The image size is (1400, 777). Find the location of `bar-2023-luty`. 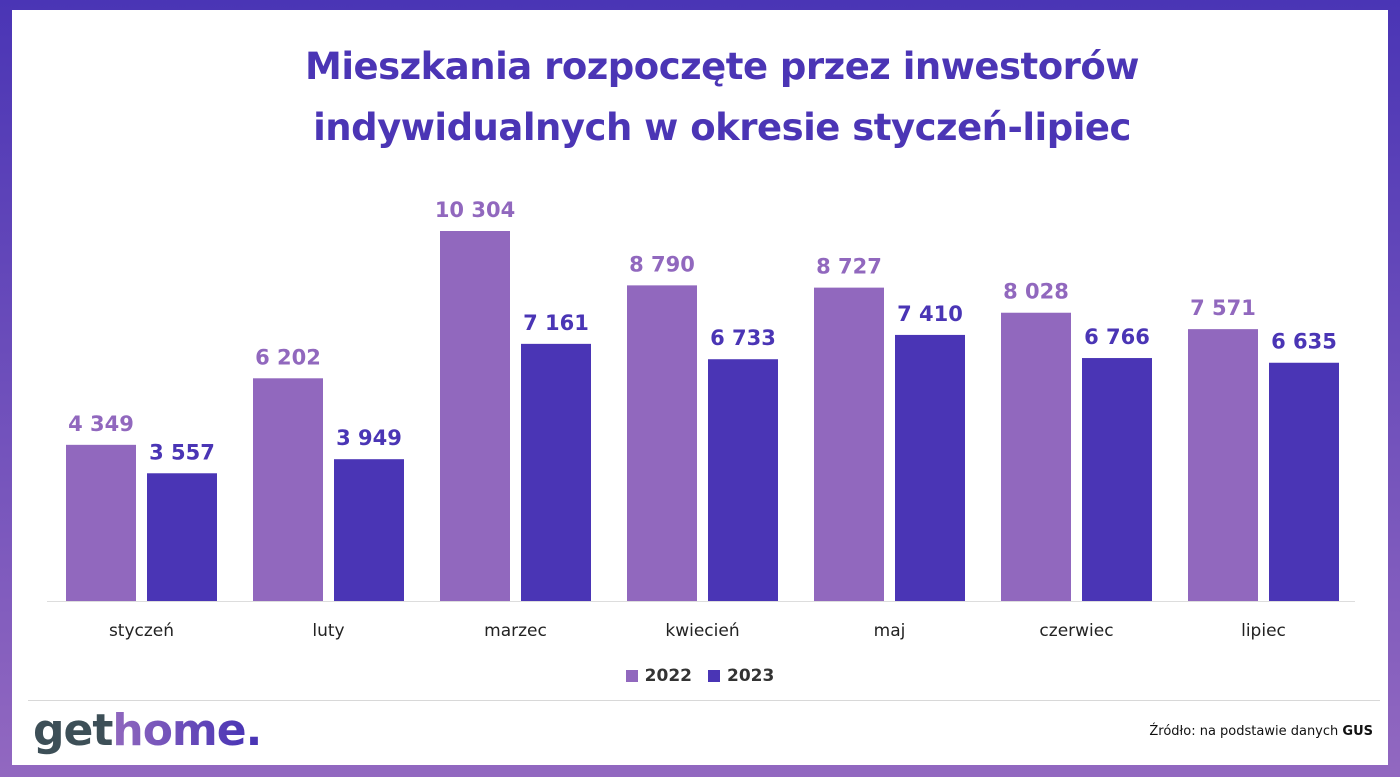

bar-2023-luty is located at coordinates (369, 530).